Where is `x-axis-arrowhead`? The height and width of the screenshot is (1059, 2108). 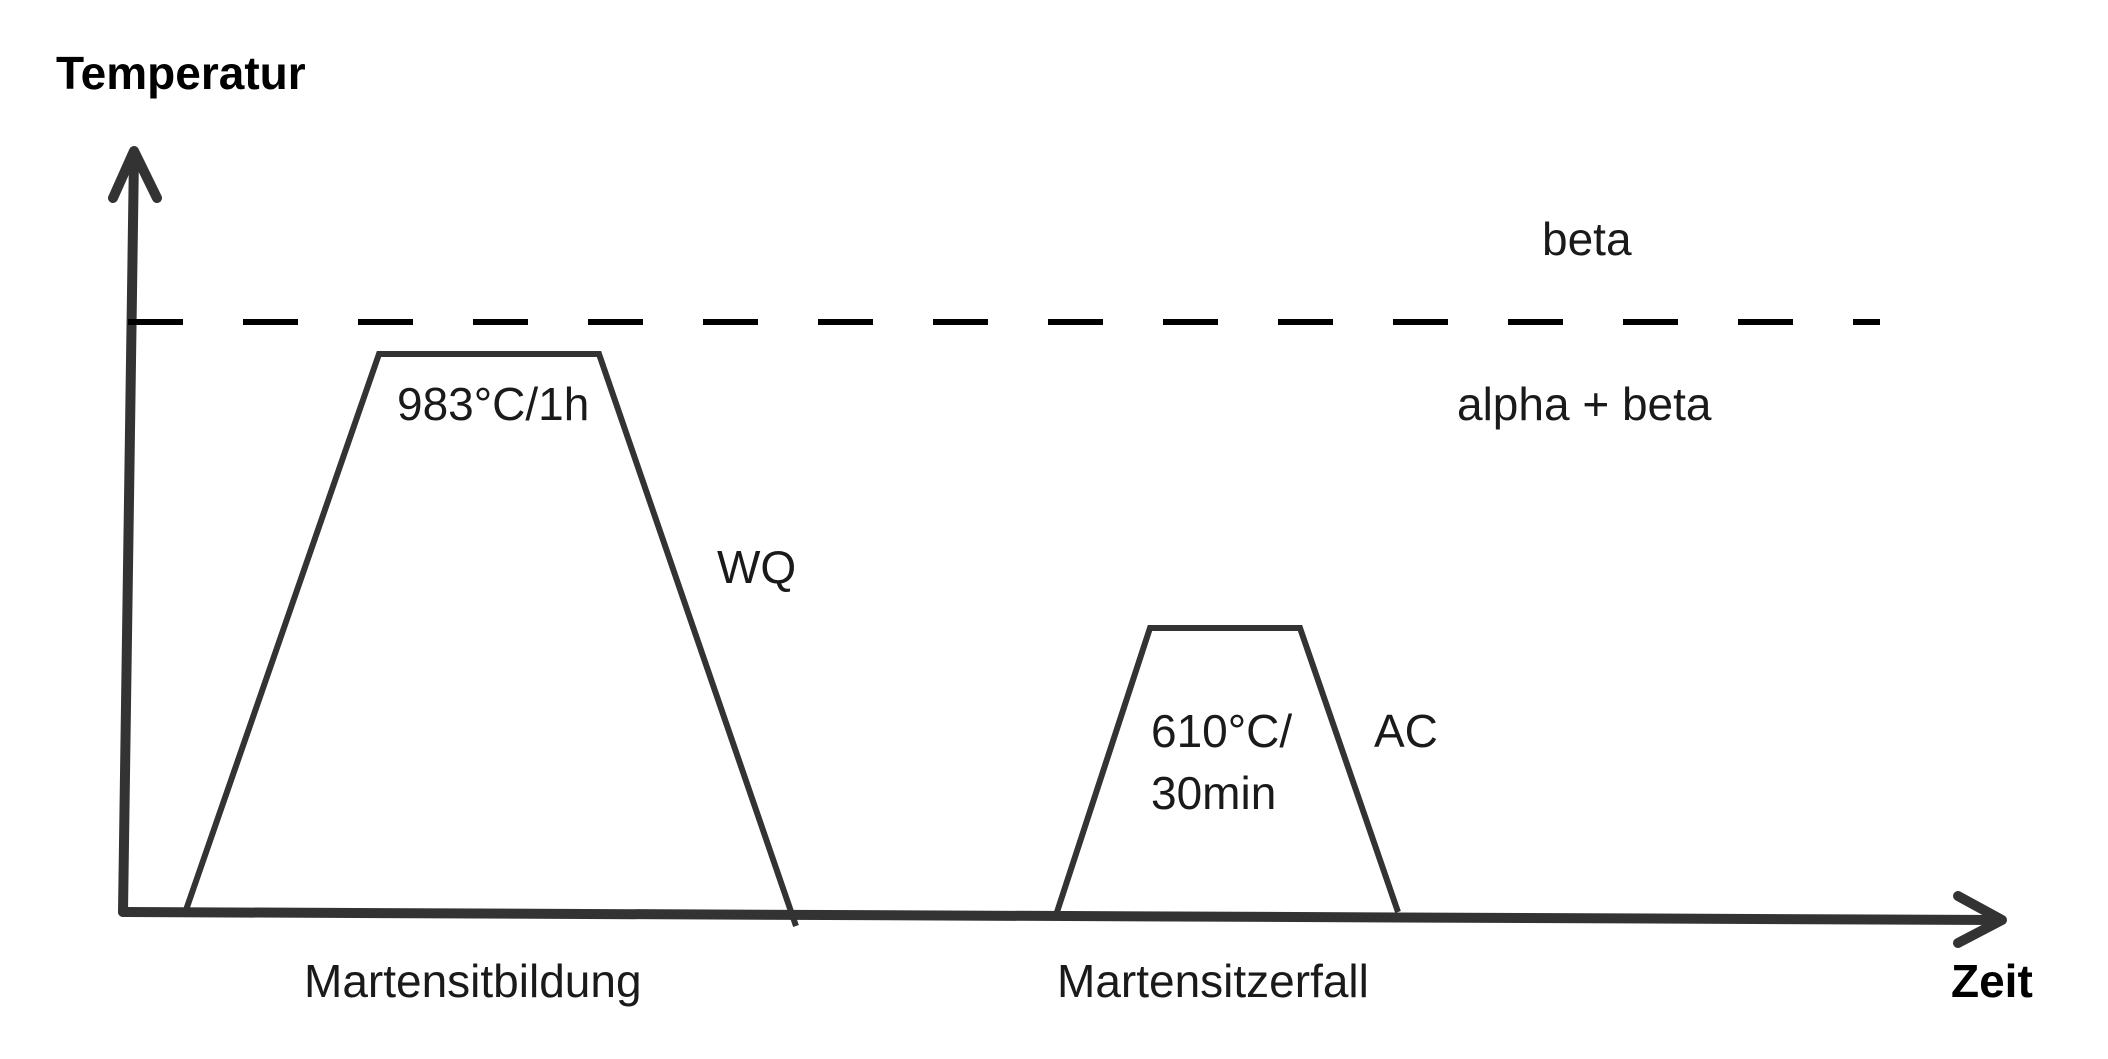
x-axis-arrowhead is located at coordinates (1980, 919).